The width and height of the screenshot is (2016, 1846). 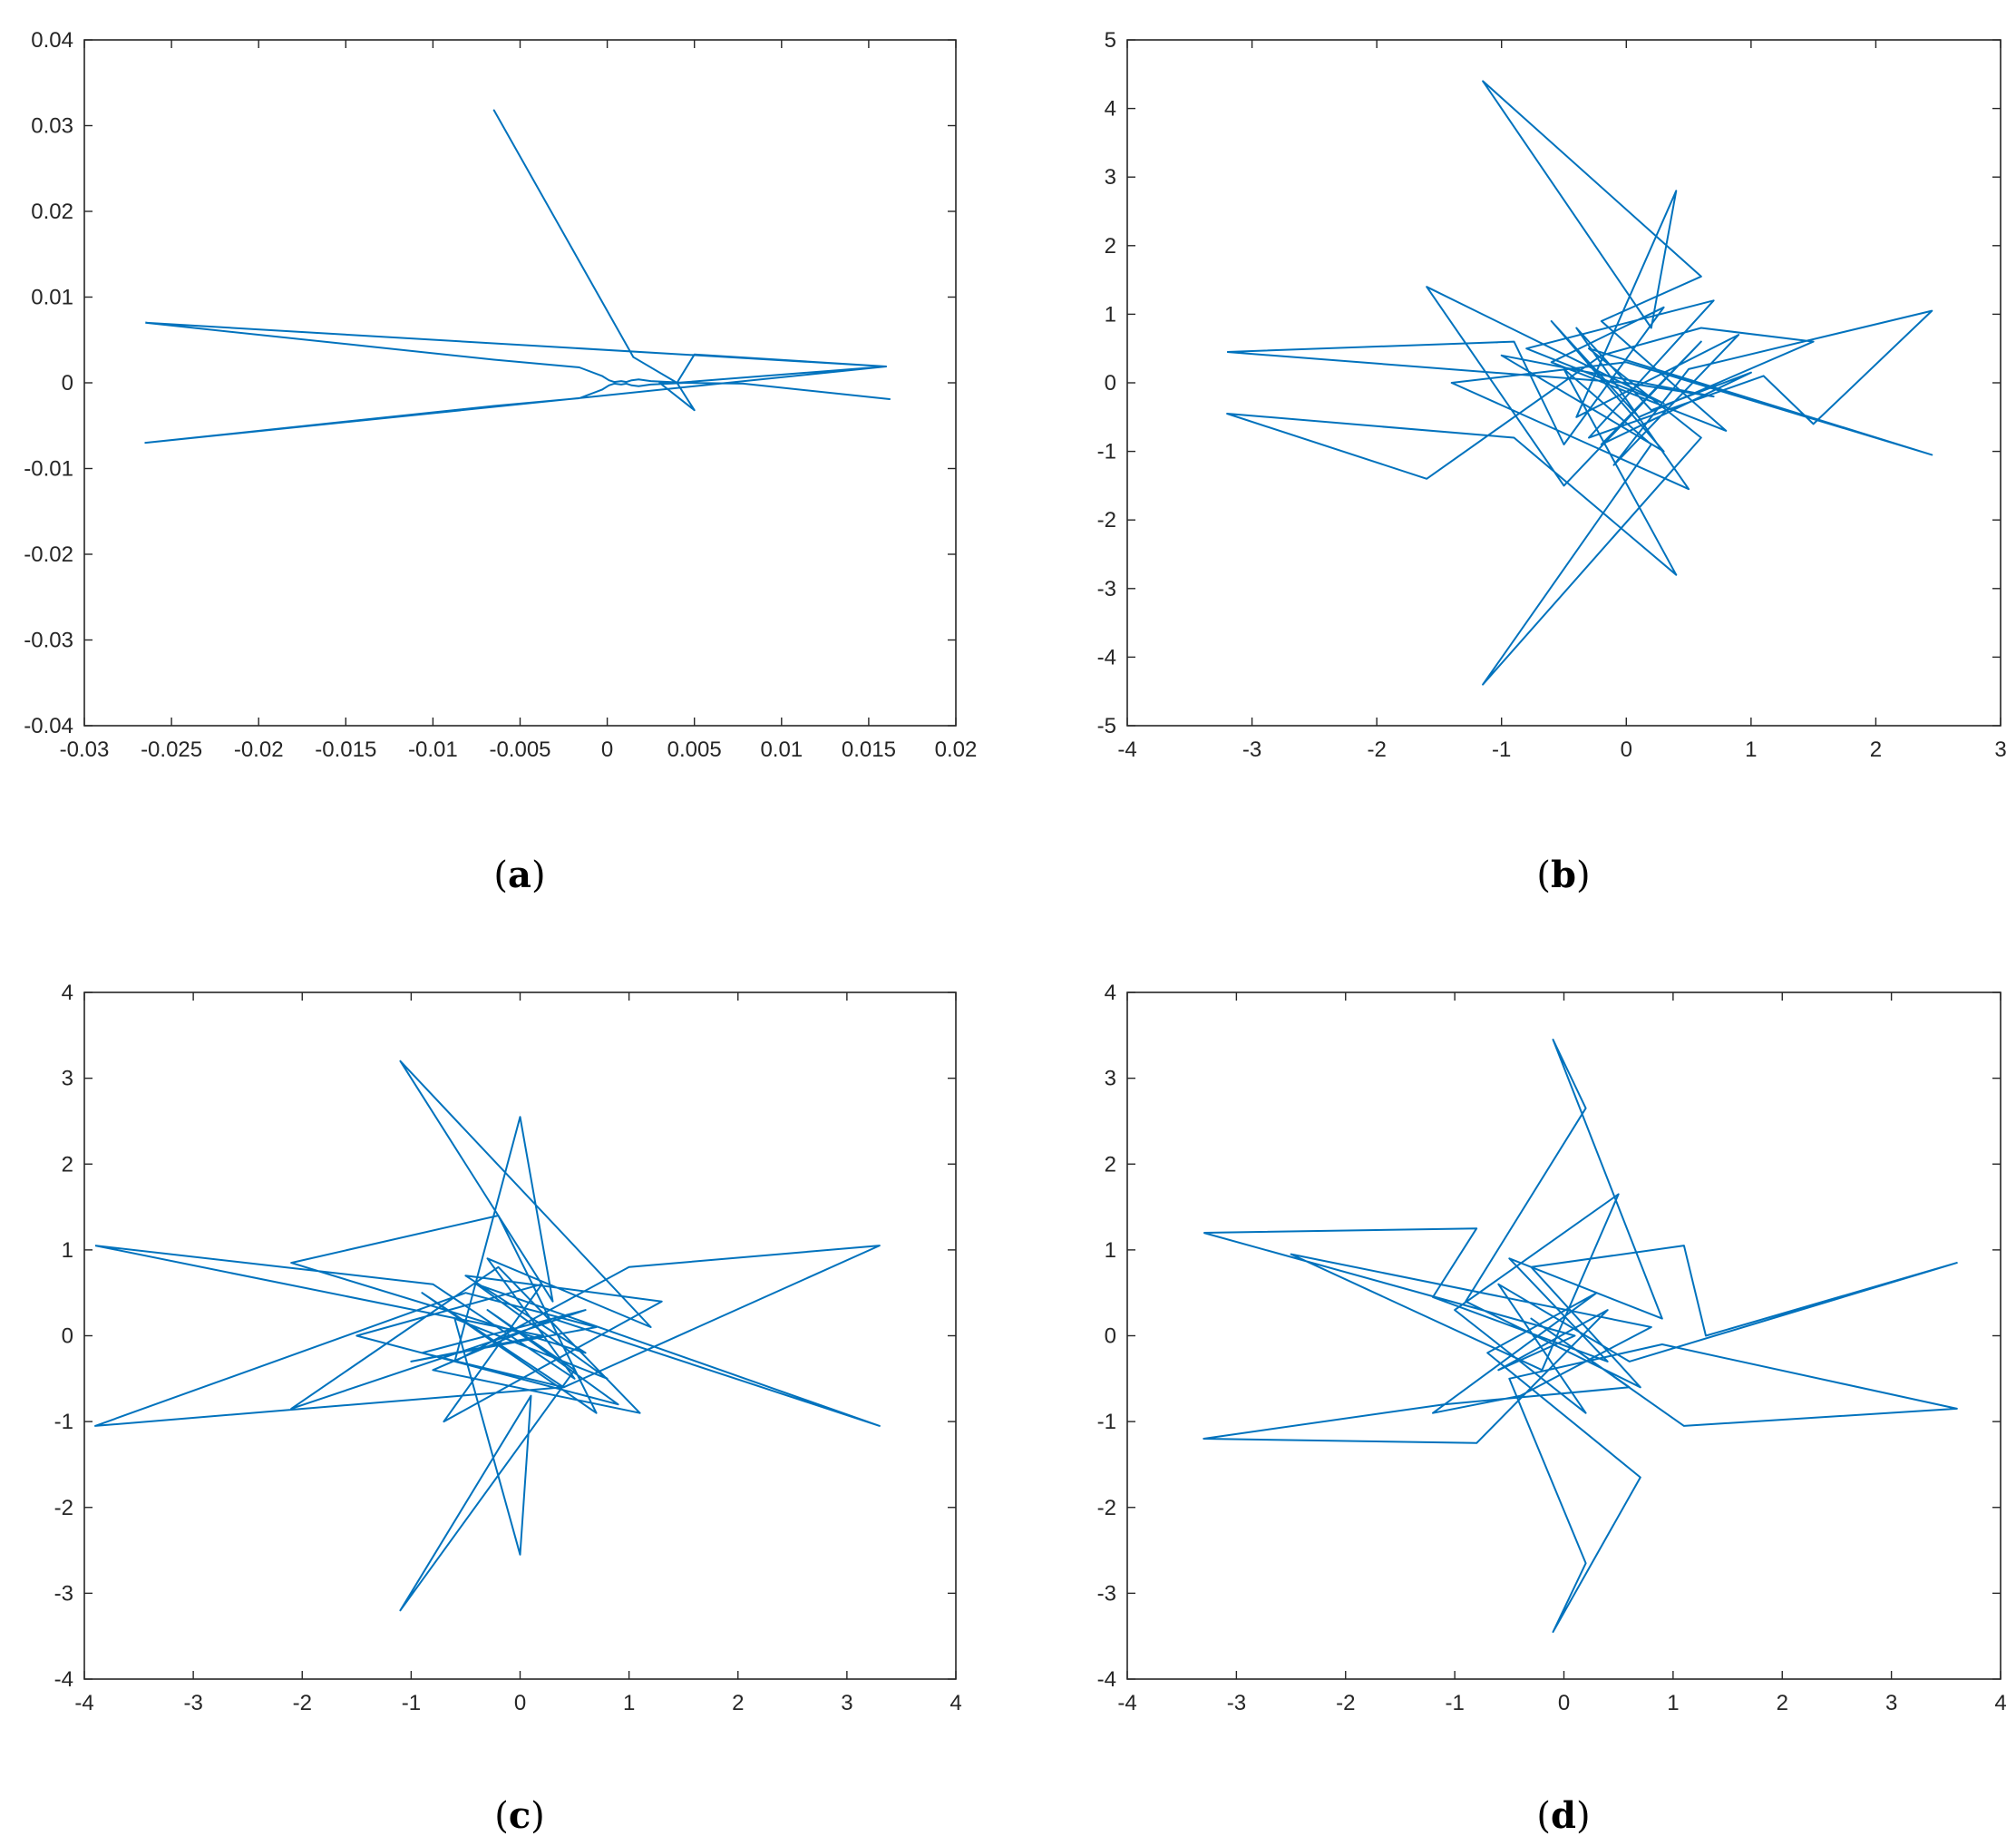 I want to click on x-tick-label: -0.02, so click(x=259, y=749).